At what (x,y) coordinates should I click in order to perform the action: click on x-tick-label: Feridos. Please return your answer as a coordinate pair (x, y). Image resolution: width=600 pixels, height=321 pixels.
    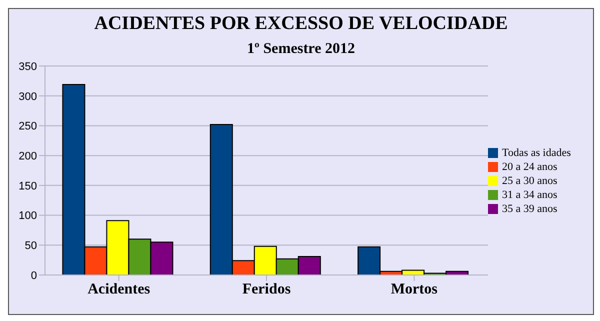
    Looking at the image, I should click on (266, 290).